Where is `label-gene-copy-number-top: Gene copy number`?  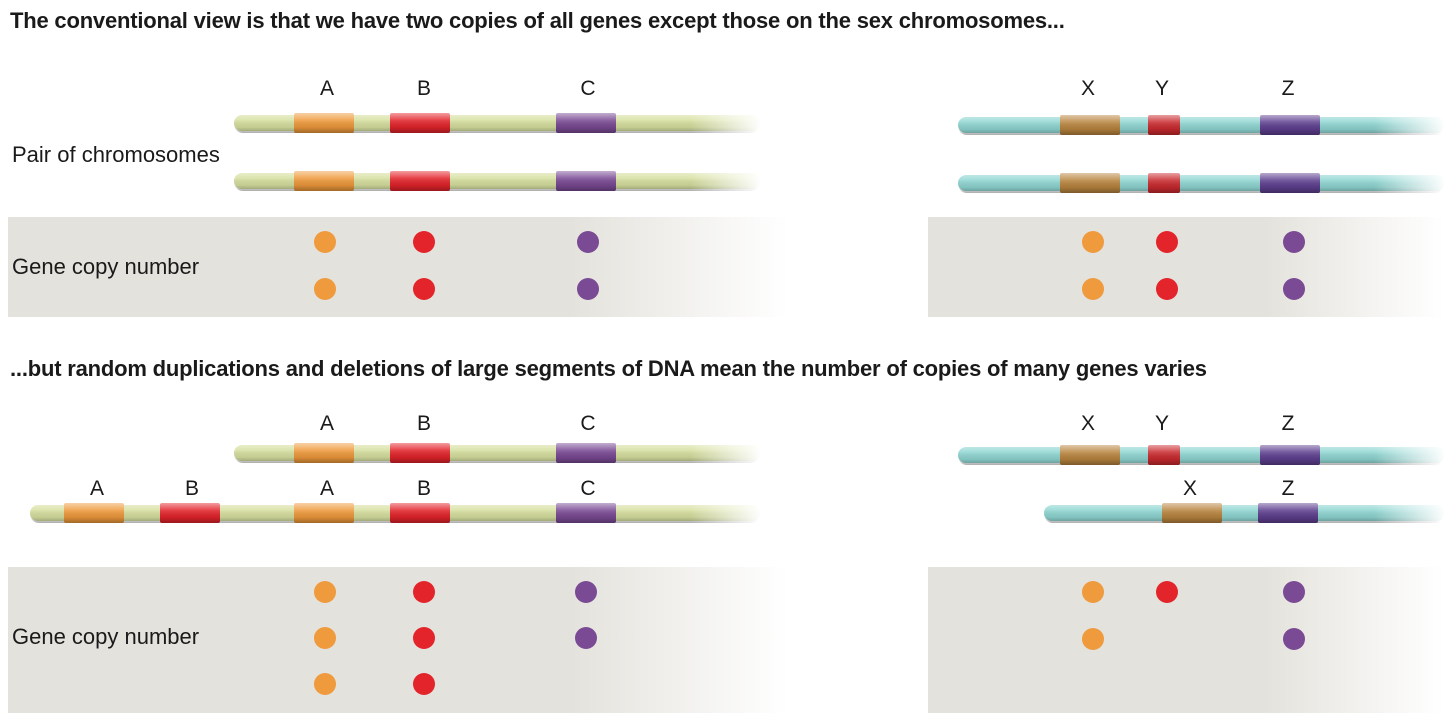
label-gene-copy-number-top: Gene copy number is located at coordinates (106, 266).